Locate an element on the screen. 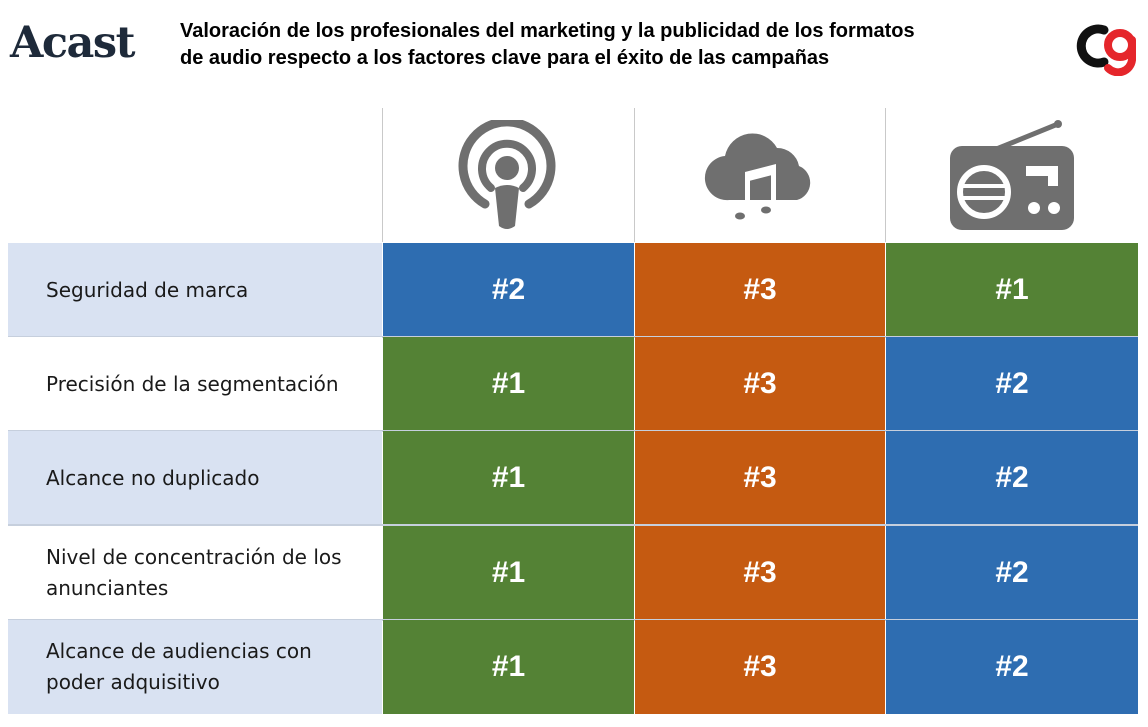 Image resolution: width=1148 pixels, height=727 pixels. column-header-radio is located at coordinates (1012, 175).